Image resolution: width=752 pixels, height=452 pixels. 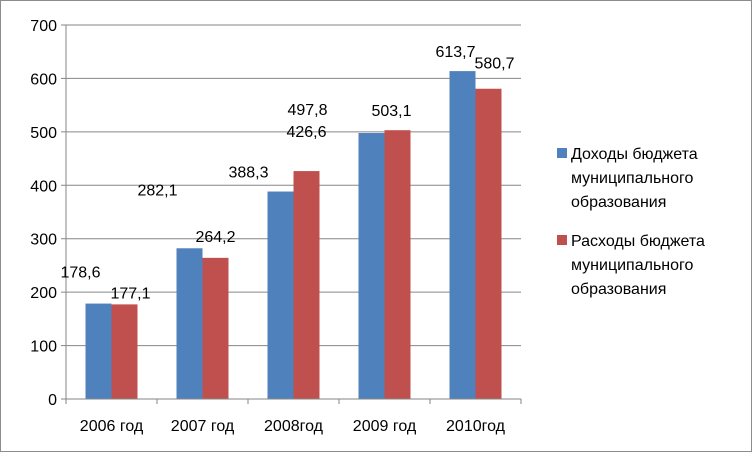 What do you see at coordinates (157, 190) in the screenshot?
I see `data-label-income-1: 282,1` at bounding box center [157, 190].